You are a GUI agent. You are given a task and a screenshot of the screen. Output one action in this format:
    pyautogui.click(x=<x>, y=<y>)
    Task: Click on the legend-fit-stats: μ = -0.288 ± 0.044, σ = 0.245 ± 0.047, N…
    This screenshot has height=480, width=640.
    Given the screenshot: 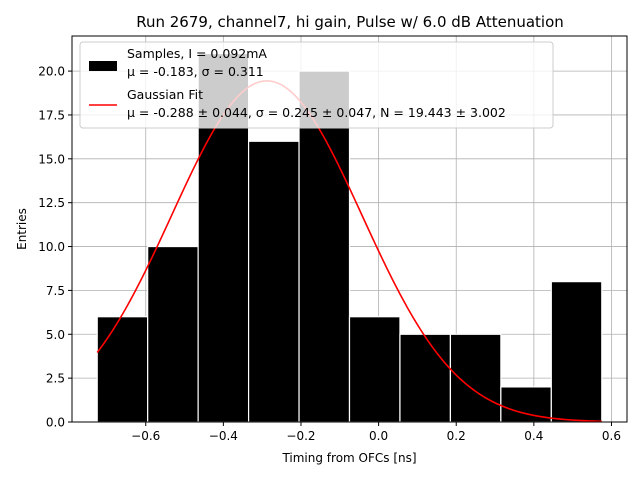 What is the action you would take?
    pyautogui.click(x=316, y=112)
    